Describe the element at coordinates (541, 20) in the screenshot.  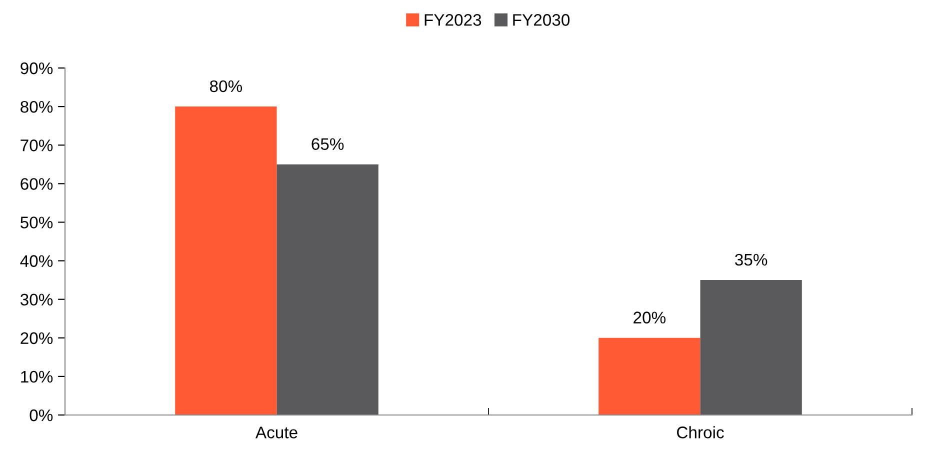
I see `legend-label: FY2030` at that location.